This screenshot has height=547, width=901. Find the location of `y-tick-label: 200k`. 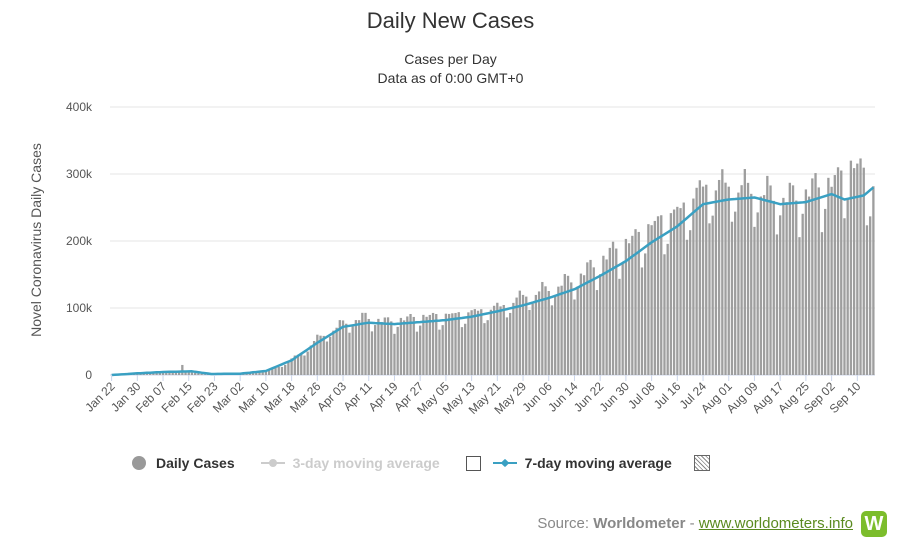

y-tick-label: 200k is located at coordinates (79, 241).